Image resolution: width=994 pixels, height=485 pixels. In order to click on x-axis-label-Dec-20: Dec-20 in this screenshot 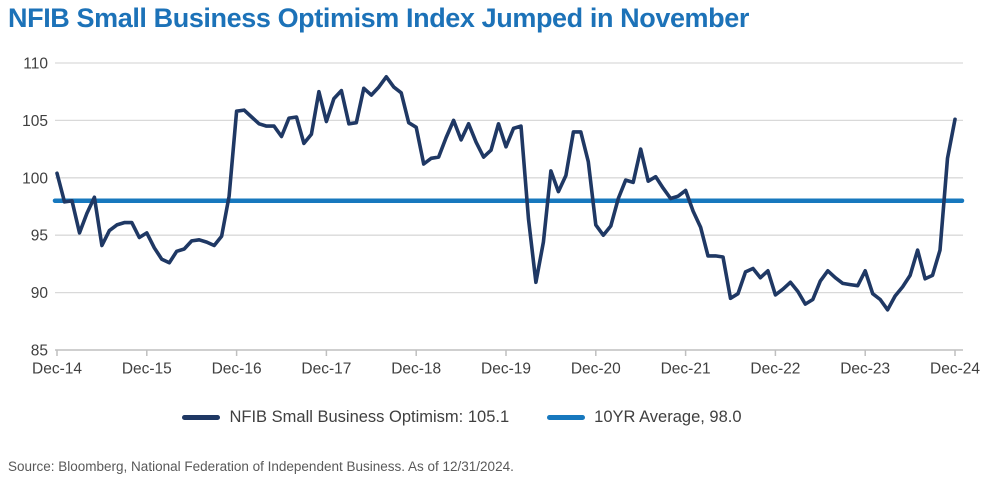, I will do `click(596, 369)`.